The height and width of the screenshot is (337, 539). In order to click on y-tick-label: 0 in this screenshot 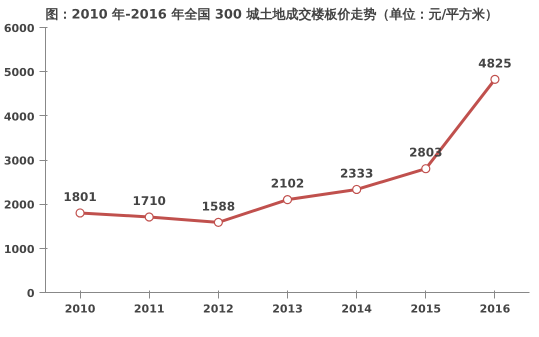, I will do `click(30, 293)`.